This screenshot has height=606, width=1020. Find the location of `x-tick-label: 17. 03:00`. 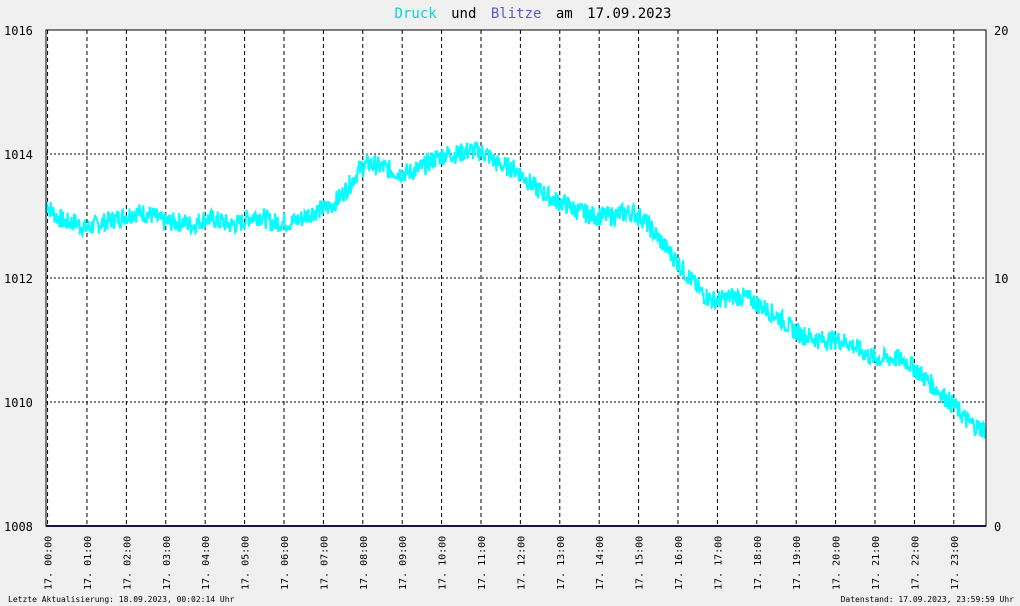

x-tick-label: 17. 03:00 is located at coordinates (167, 563).